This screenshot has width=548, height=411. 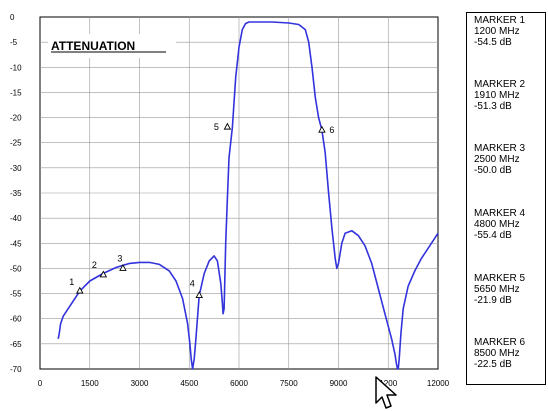 I want to click on marker-3-label: 3, so click(x=119, y=258).